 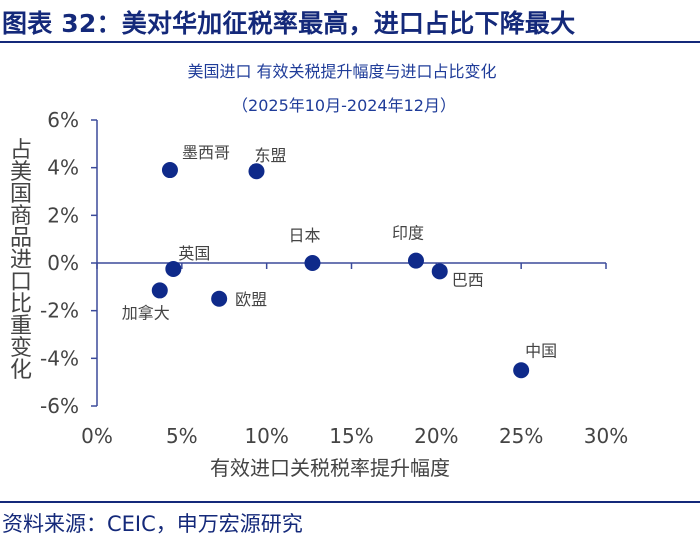 What do you see at coordinates (270, 155) in the screenshot?
I see `point-label: 东盟` at bounding box center [270, 155].